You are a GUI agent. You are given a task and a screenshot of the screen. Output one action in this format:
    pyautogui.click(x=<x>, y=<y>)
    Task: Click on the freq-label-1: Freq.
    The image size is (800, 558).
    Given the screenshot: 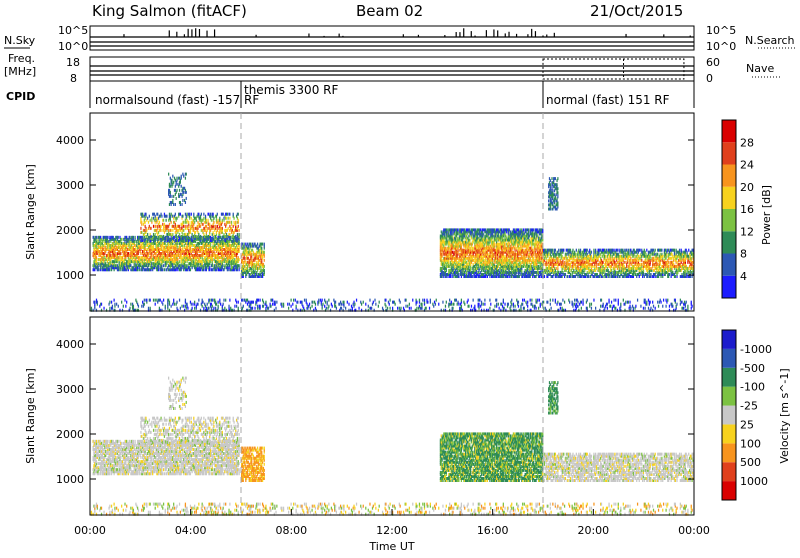 What is the action you would take?
    pyautogui.click(x=21, y=58)
    